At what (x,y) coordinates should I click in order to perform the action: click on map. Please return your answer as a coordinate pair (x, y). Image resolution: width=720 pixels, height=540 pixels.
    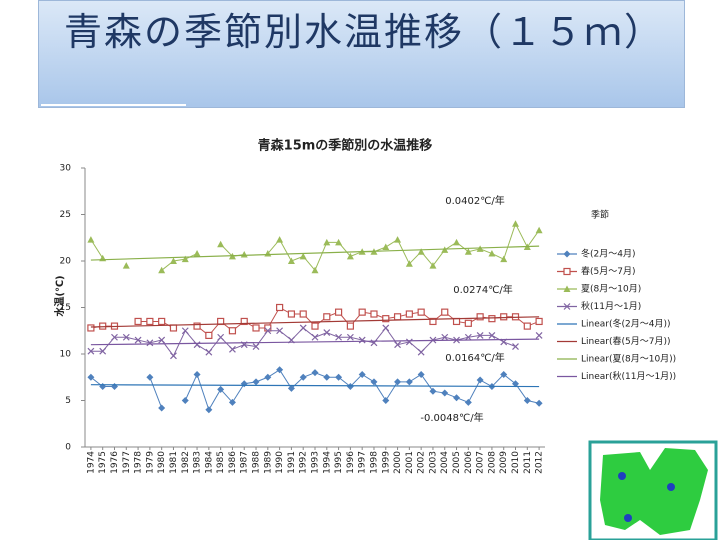
    Looking at the image, I should click on (653, 490).